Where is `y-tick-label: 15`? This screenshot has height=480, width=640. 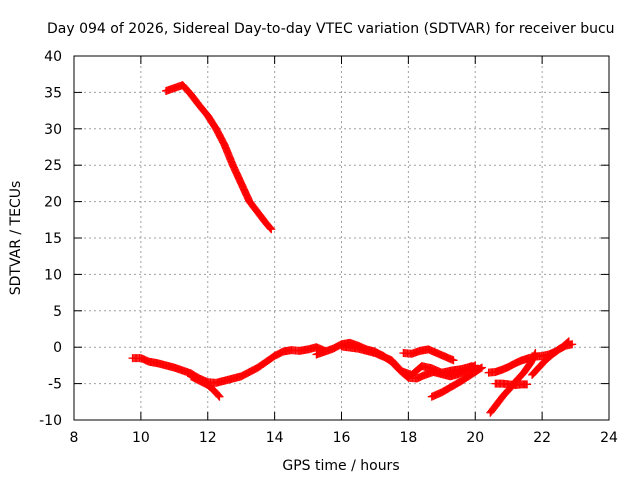 y-tick-label: 15 is located at coordinates (53, 239).